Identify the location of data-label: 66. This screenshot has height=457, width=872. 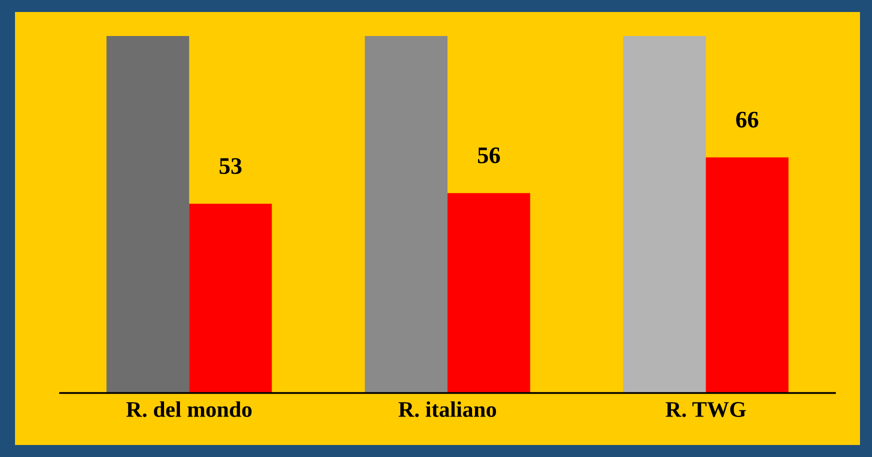
(747, 120).